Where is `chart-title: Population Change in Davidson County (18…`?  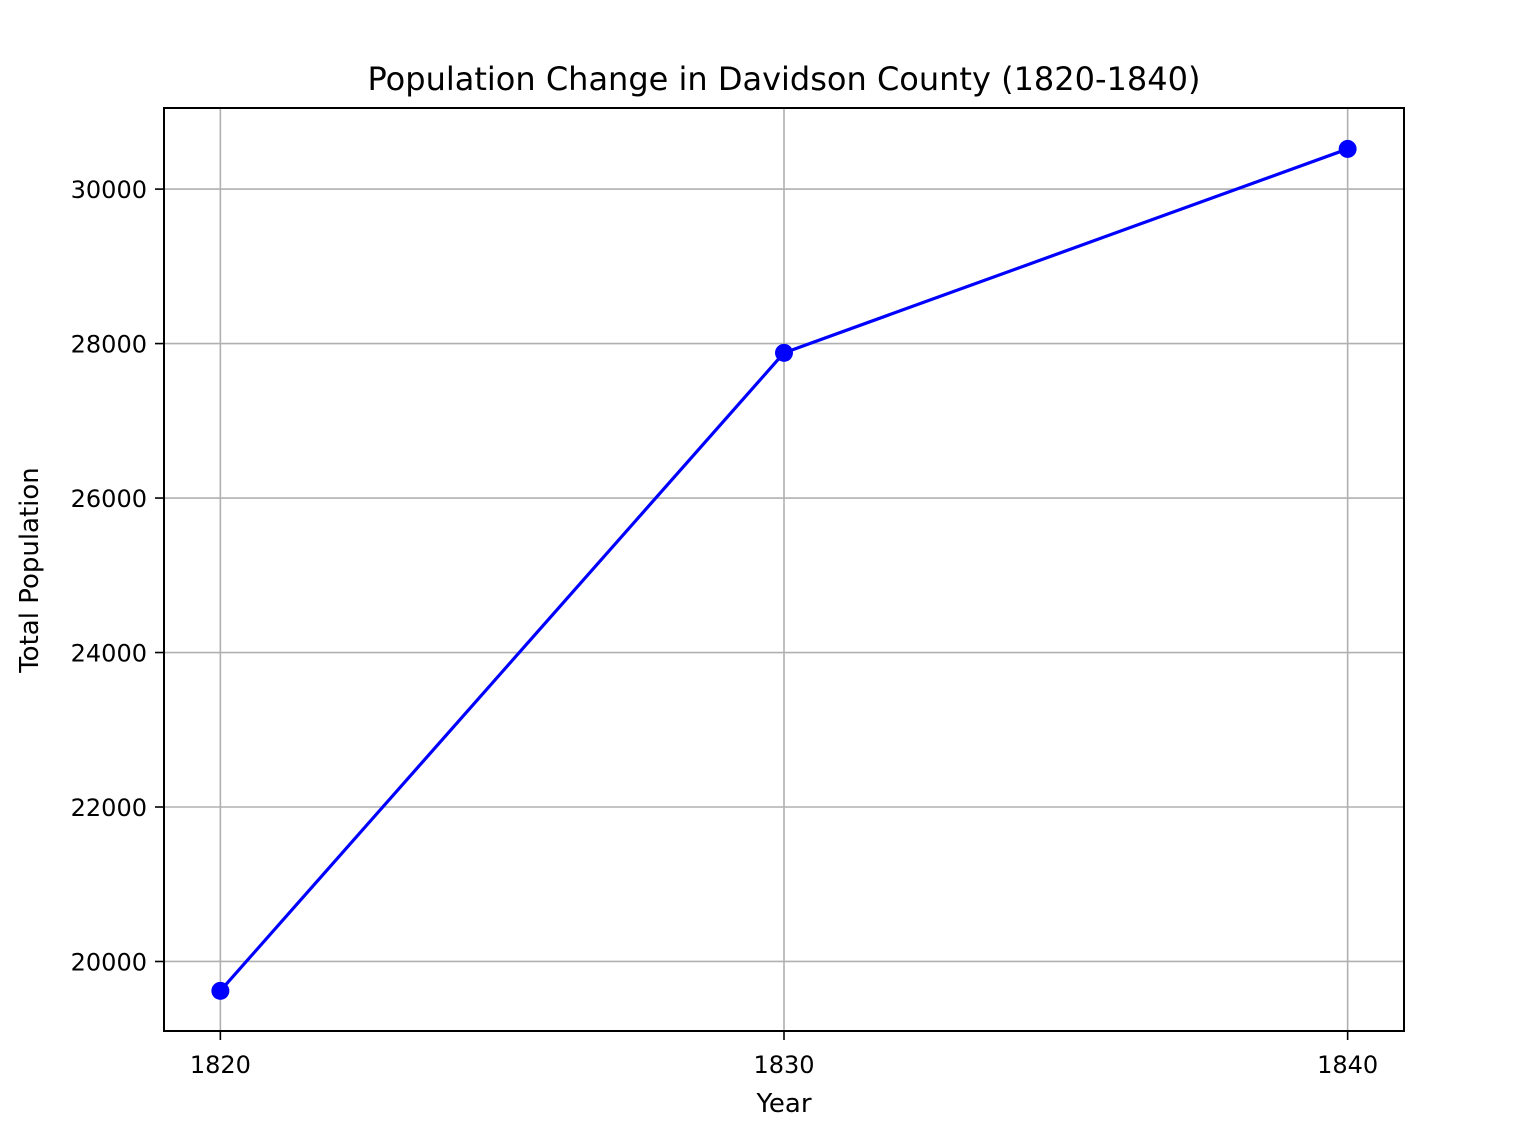
chart-title: Population Change in Davidson County (18… is located at coordinates (784, 79).